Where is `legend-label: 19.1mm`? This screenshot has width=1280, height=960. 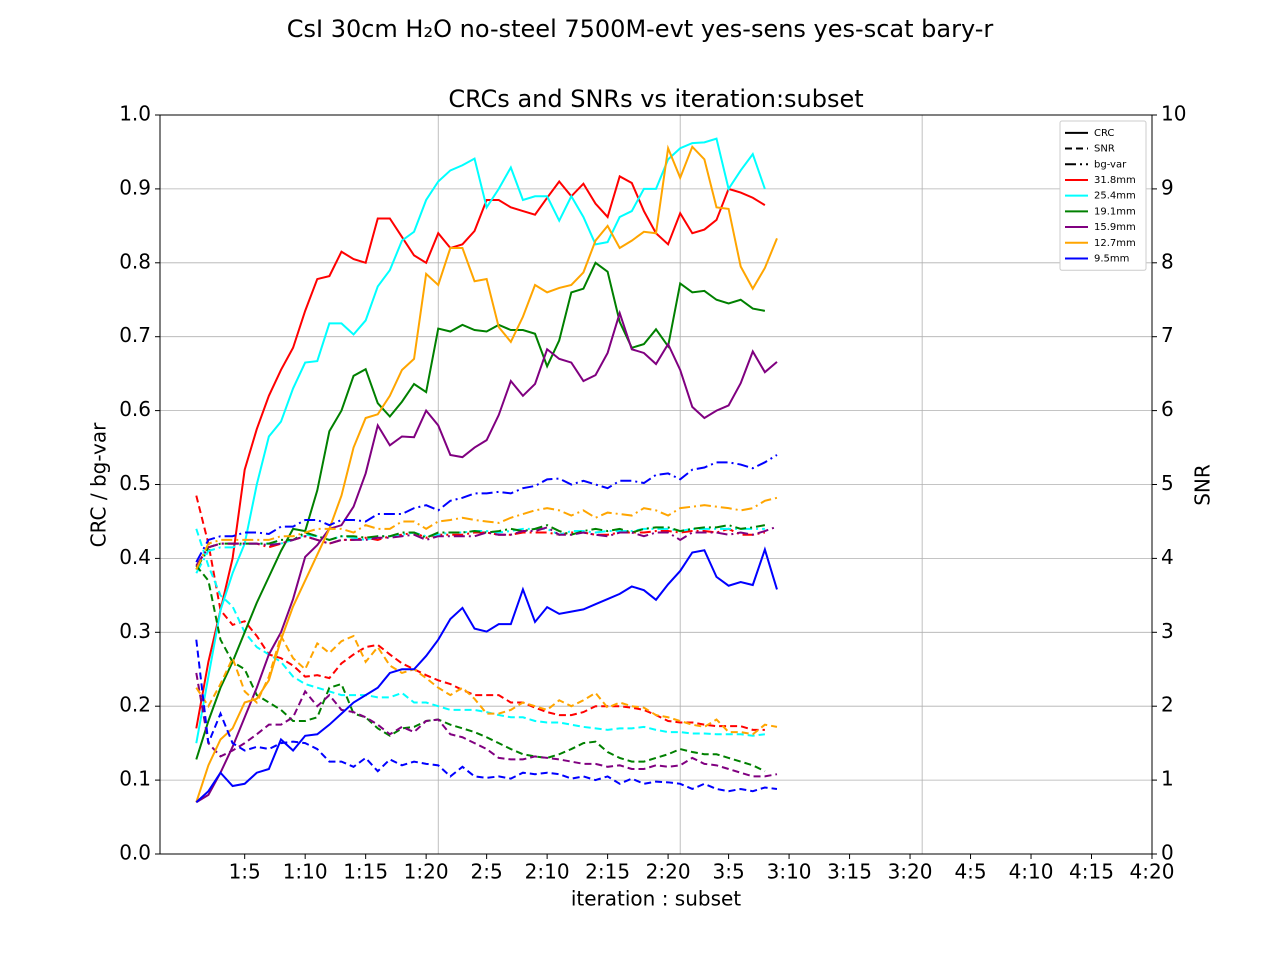 legend-label: 19.1mm is located at coordinates (1115, 211).